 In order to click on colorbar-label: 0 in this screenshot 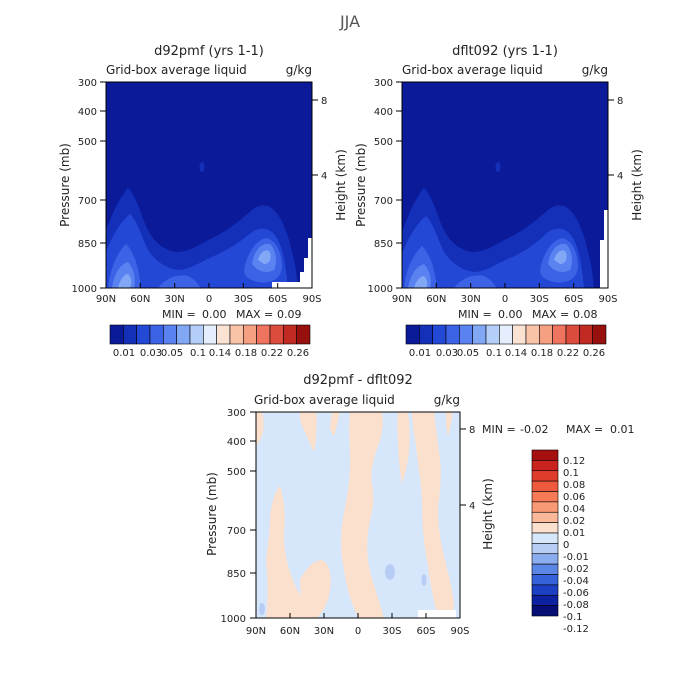, I will do `click(566, 545)`.